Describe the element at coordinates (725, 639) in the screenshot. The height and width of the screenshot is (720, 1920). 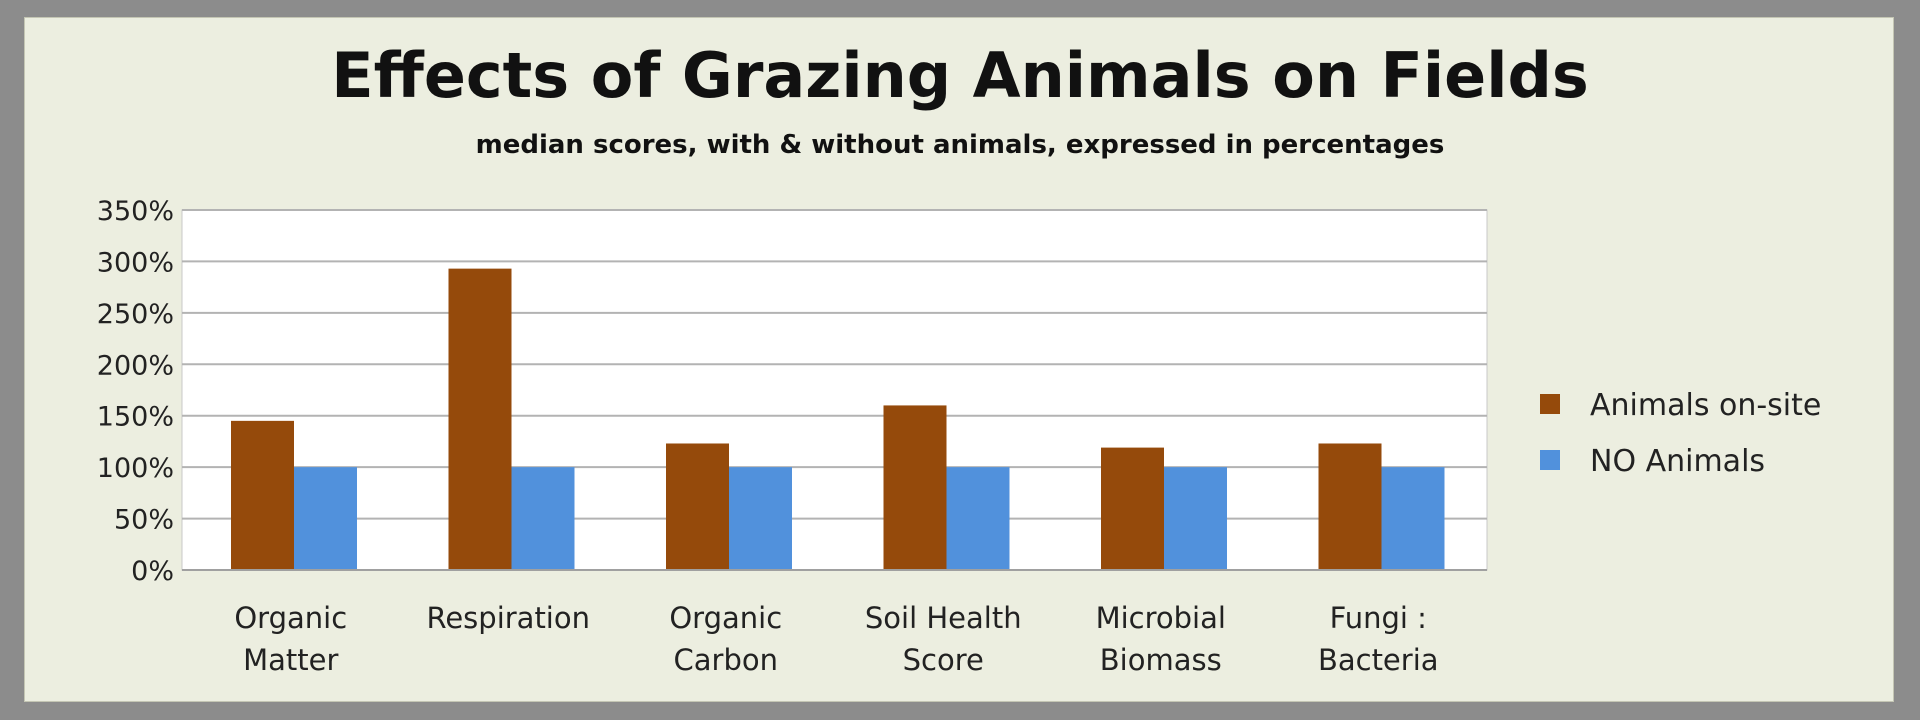
I see `x-tick-label: Organic Carbon` at that location.